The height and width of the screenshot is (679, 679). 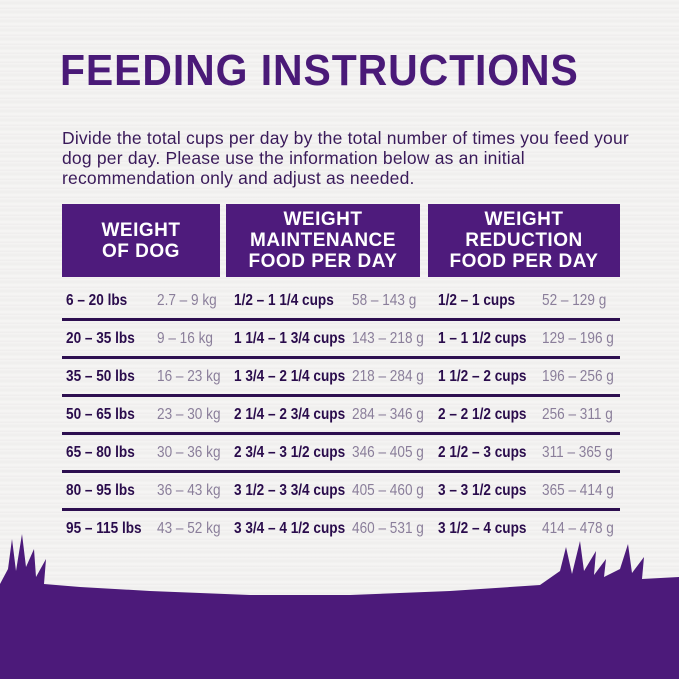 What do you see at coordinates (290, 490) in the screenshot?
I see `cell-maint-cups: 3 1/2 – 3 3/4 cups` at bounding box center [290, 490].